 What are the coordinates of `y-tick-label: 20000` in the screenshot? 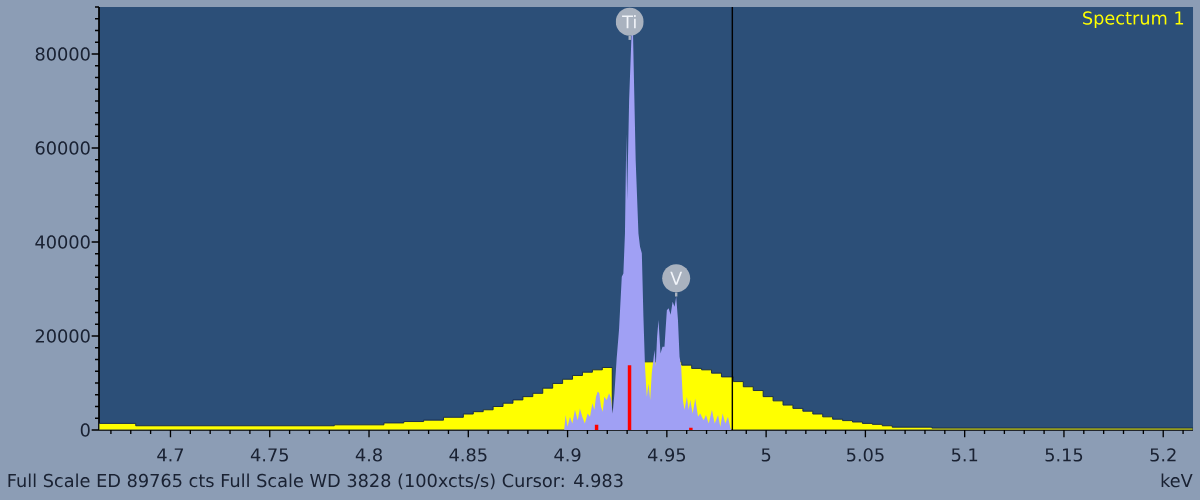 It's located at (62, 336).